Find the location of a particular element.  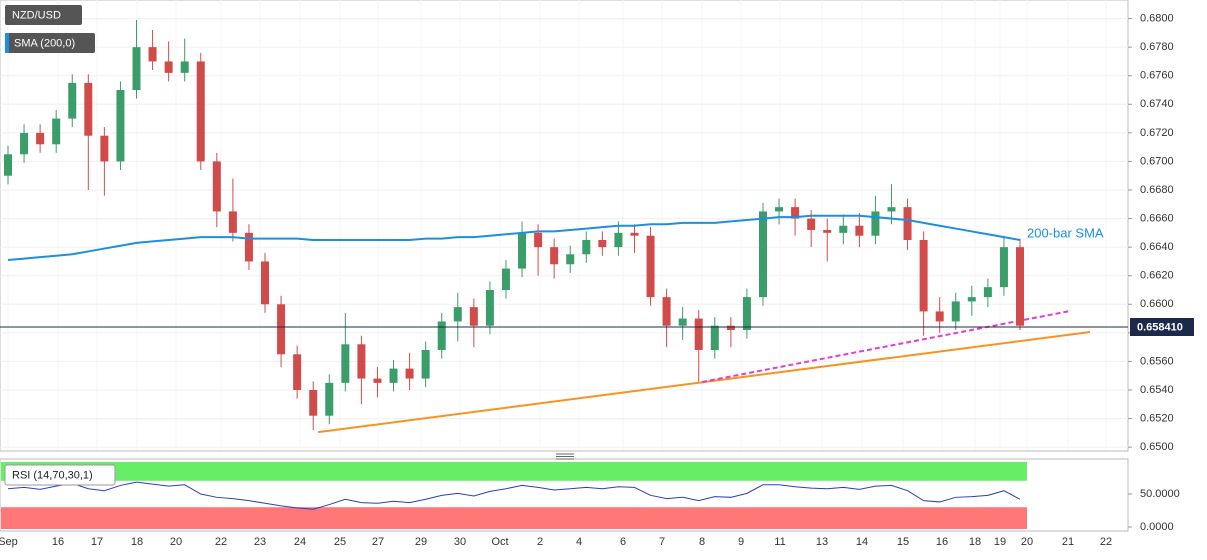

x-tick-label: 9 is located at coordinates (741, 542).